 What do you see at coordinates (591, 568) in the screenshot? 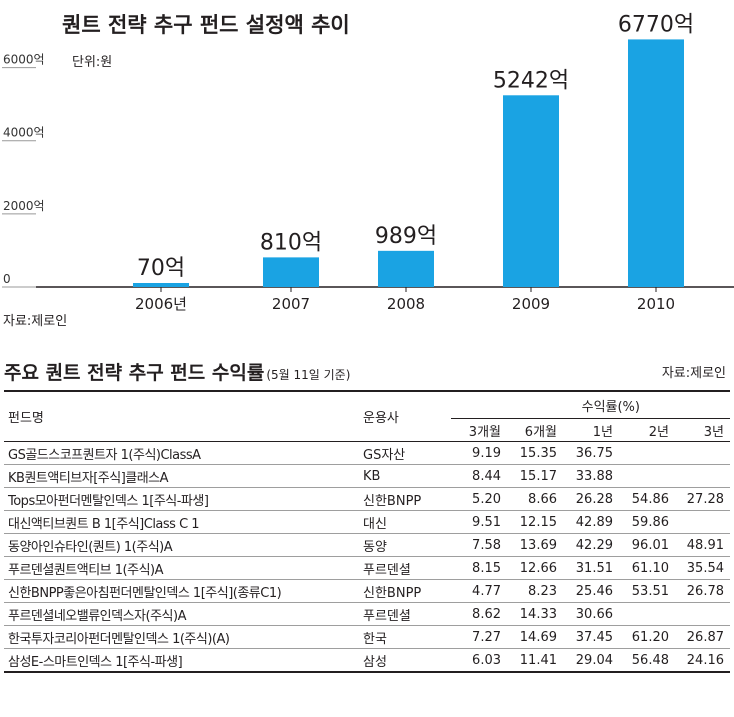
I see `cell-r1y: 31.51` at bounding box center [591, 568].